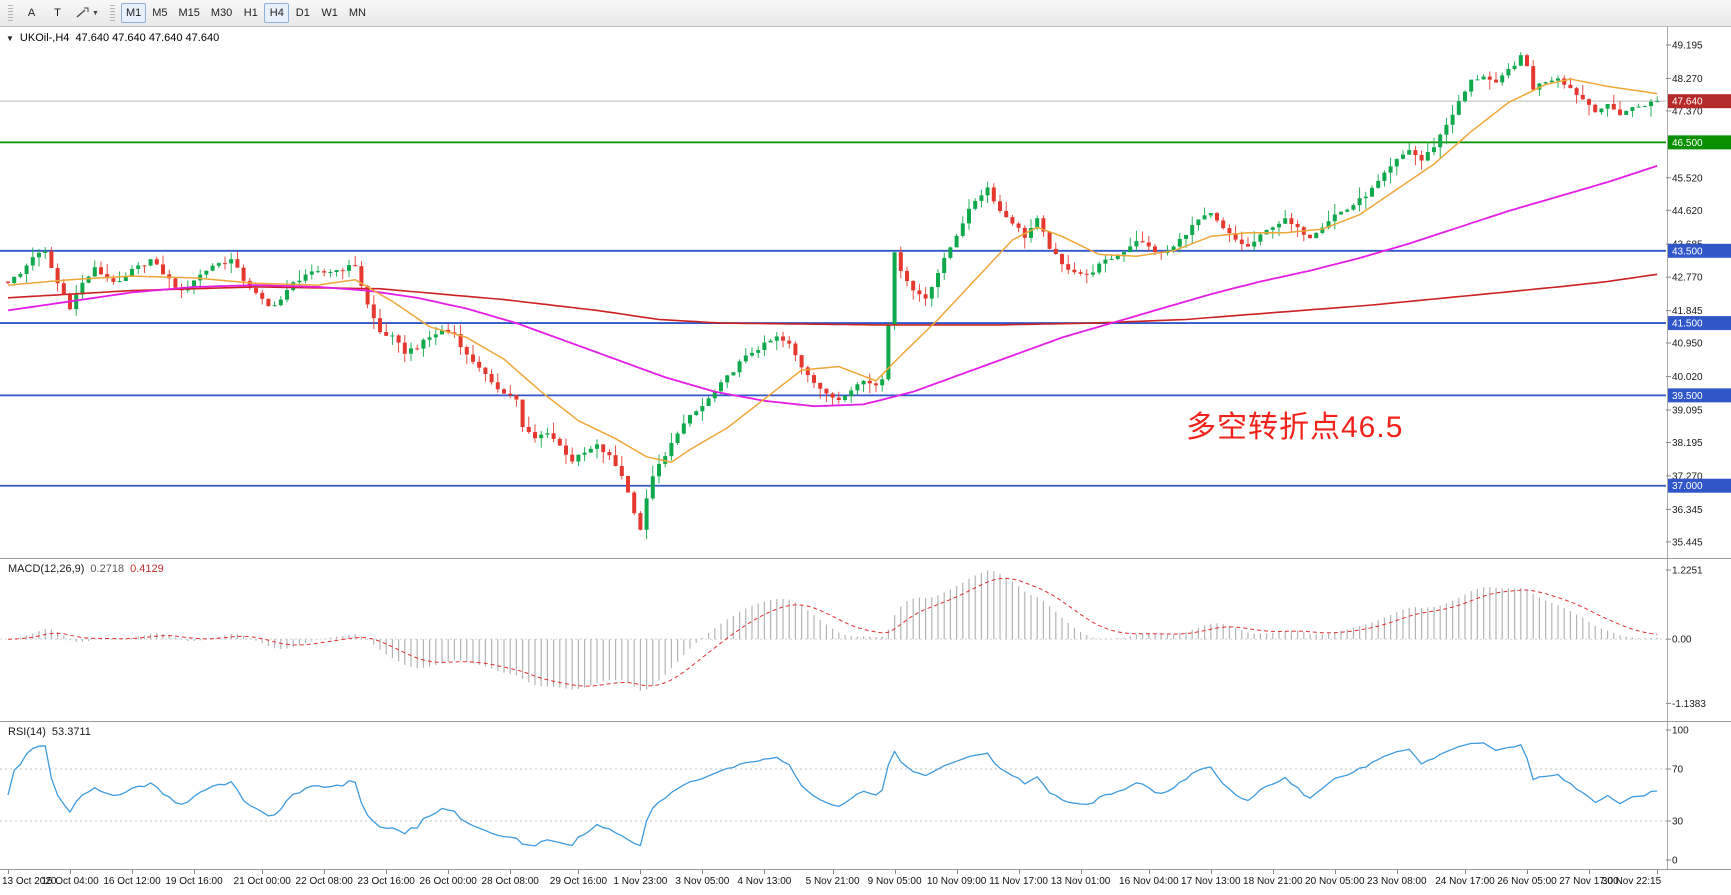 This screenshot has height=895, width=1731. Describe the element at coordinates (159, 13) in the screenshot. I see `timeframe-button-m5: M5` at that location.